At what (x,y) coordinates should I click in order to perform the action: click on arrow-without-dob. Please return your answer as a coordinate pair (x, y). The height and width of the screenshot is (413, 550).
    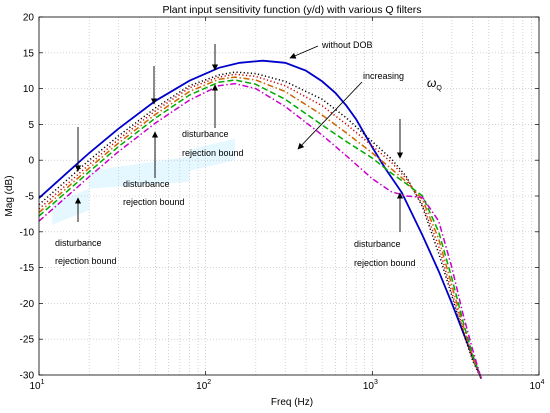
    Looking at the image, I should click on (304, 52).